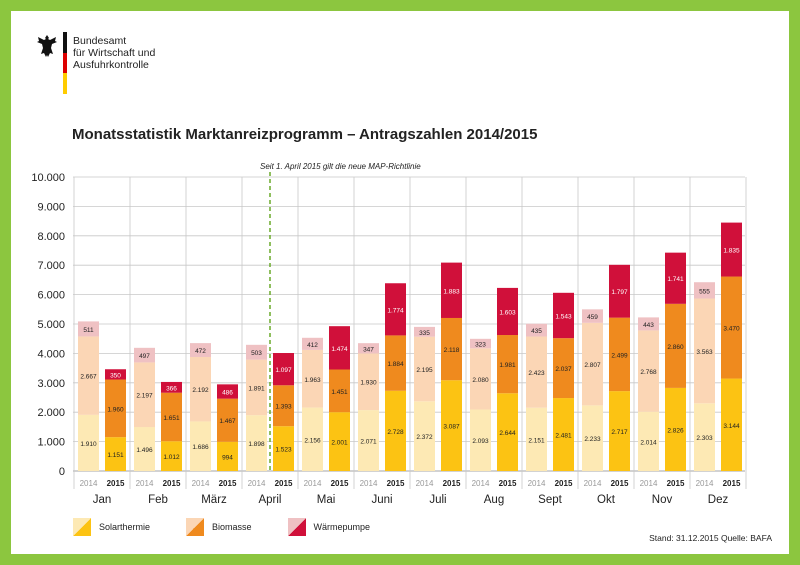  Describe the element at coordinates (326, 500) in the screenshot. I see `month-tick-label: Mai` at that location.